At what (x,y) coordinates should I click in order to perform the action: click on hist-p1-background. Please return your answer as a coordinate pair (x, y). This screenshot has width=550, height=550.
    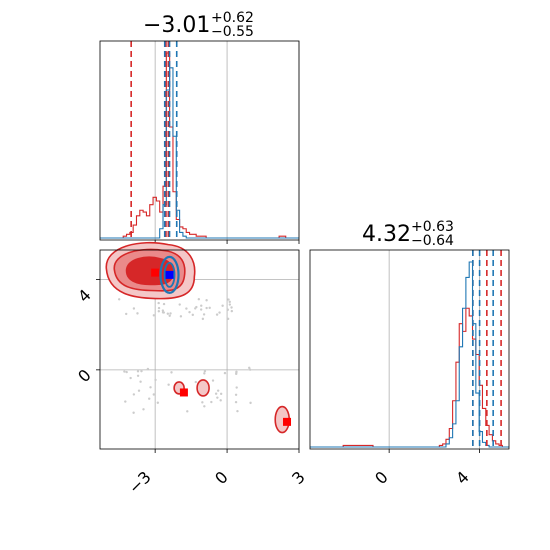
    Looking at the image, I should click on (199, 140).